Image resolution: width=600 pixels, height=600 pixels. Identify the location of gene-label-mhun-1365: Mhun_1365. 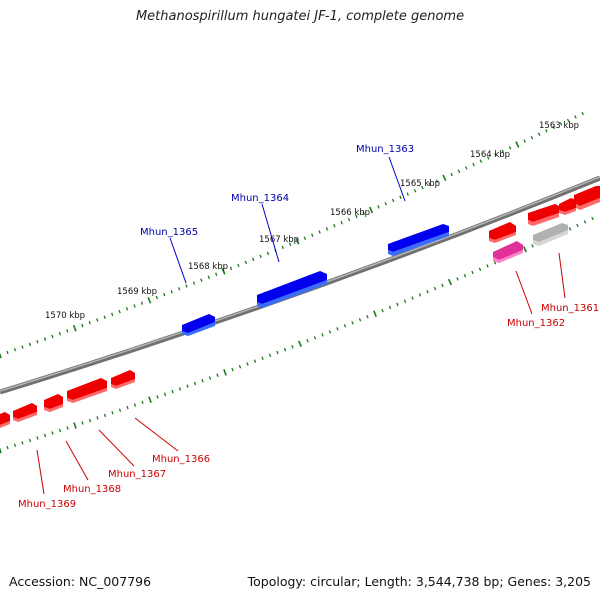
(169, 232).